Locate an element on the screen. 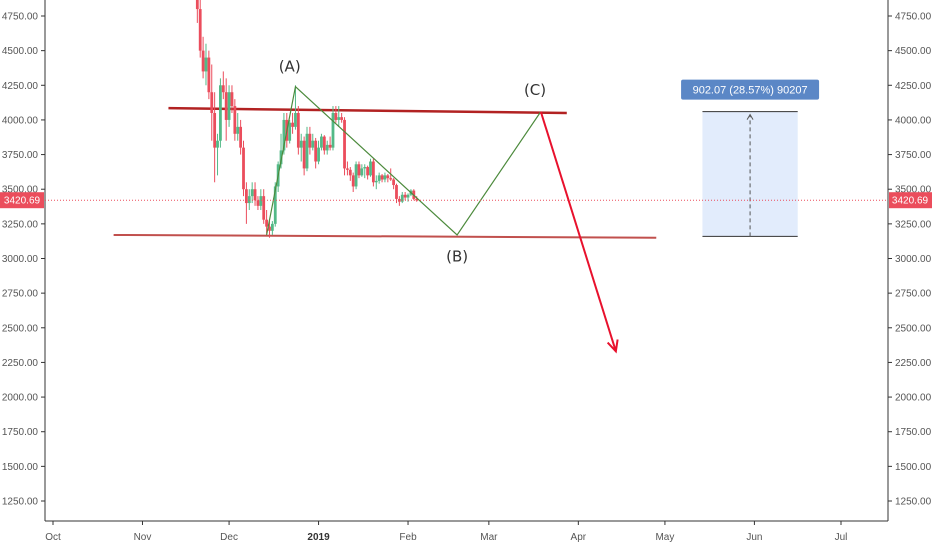 The height and width of the screenshot is (550, 932). current-price-line: 3420.69 3420.69 is located at coordinates (466, 200).